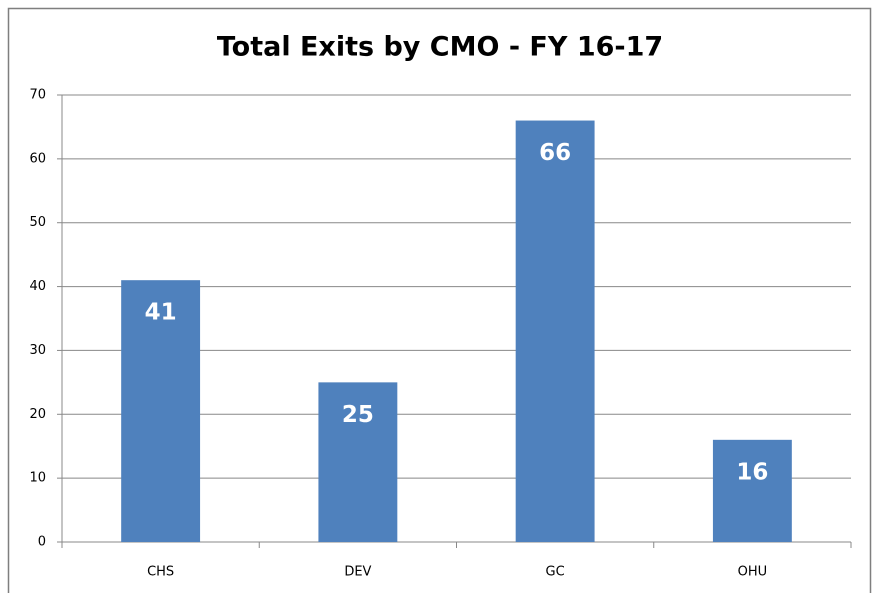 Image resolution: width=877 pixels, height=593 pixels. What do you see at coordinates (37, 158) in the screenshot?
I see `y-tick-label: 60` at bounding box center [37, 158].